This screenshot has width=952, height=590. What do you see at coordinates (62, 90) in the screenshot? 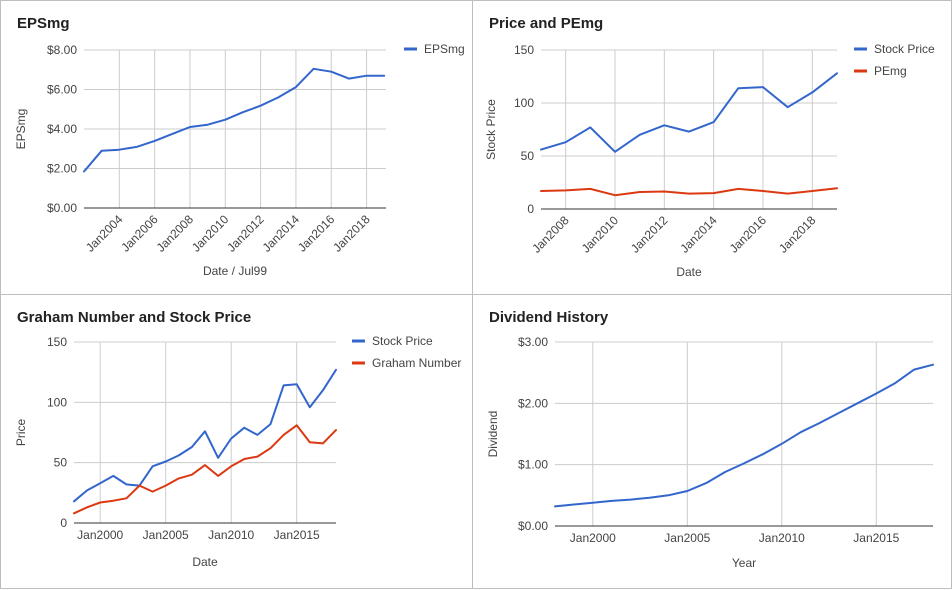
I see `y-tick-label: $6.00` at bounding box center [62, 90].